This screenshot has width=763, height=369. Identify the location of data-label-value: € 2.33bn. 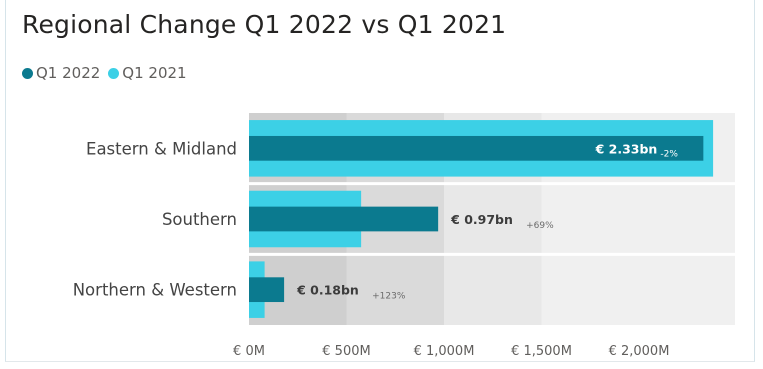
(626, 148).